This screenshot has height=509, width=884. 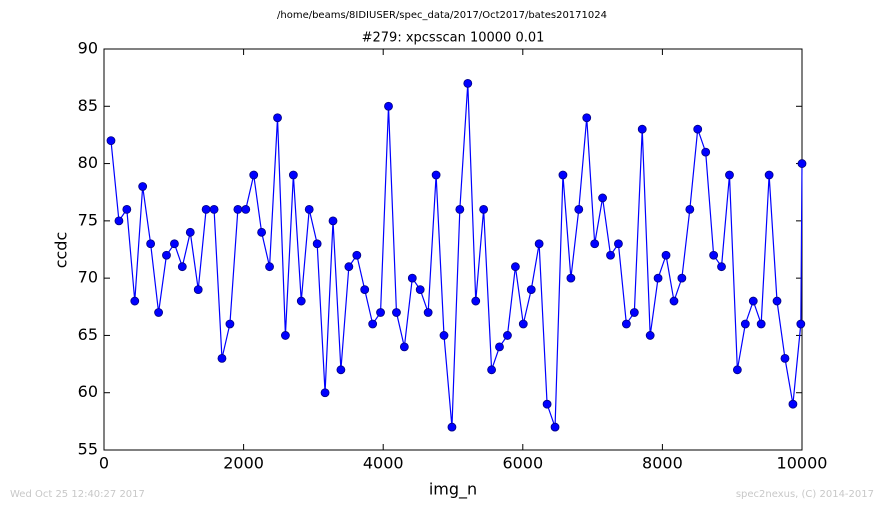 What do you see at coordinates (88, 277) in the screenshot?
I see `y-tick-label: 70` at bounding box center [88, 277].